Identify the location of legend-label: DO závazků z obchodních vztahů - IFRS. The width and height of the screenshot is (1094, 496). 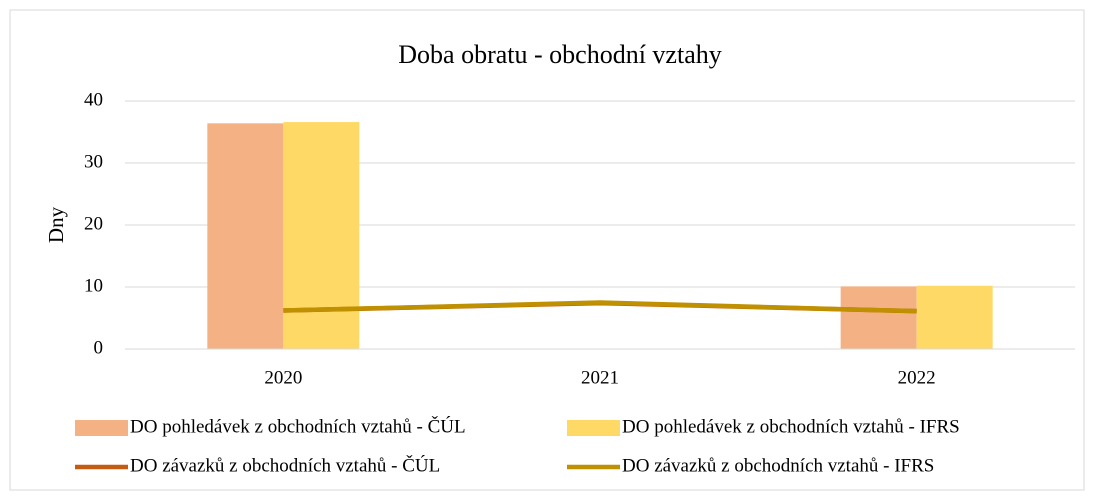
(778, 465).